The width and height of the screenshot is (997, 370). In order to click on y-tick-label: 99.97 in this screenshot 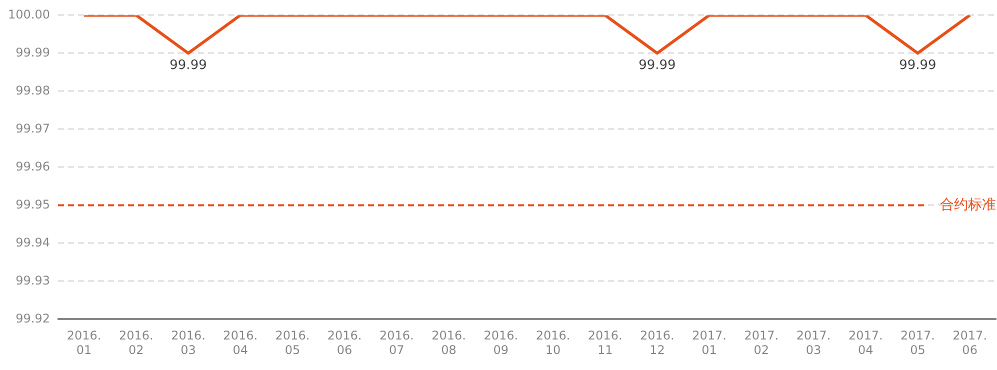, I will do `click(33, 128)`.